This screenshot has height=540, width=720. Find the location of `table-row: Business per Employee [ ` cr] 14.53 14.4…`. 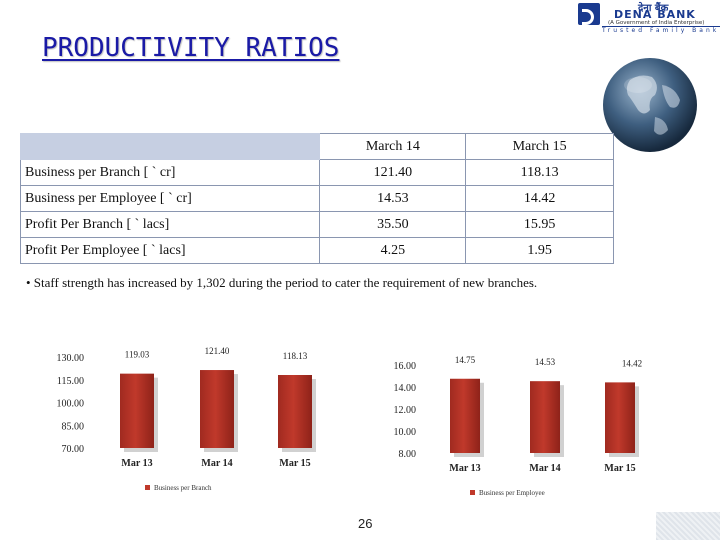

table-row: Business per Employee [ ` cr] 14.53 14.4… is located at coordinates (316, 198).